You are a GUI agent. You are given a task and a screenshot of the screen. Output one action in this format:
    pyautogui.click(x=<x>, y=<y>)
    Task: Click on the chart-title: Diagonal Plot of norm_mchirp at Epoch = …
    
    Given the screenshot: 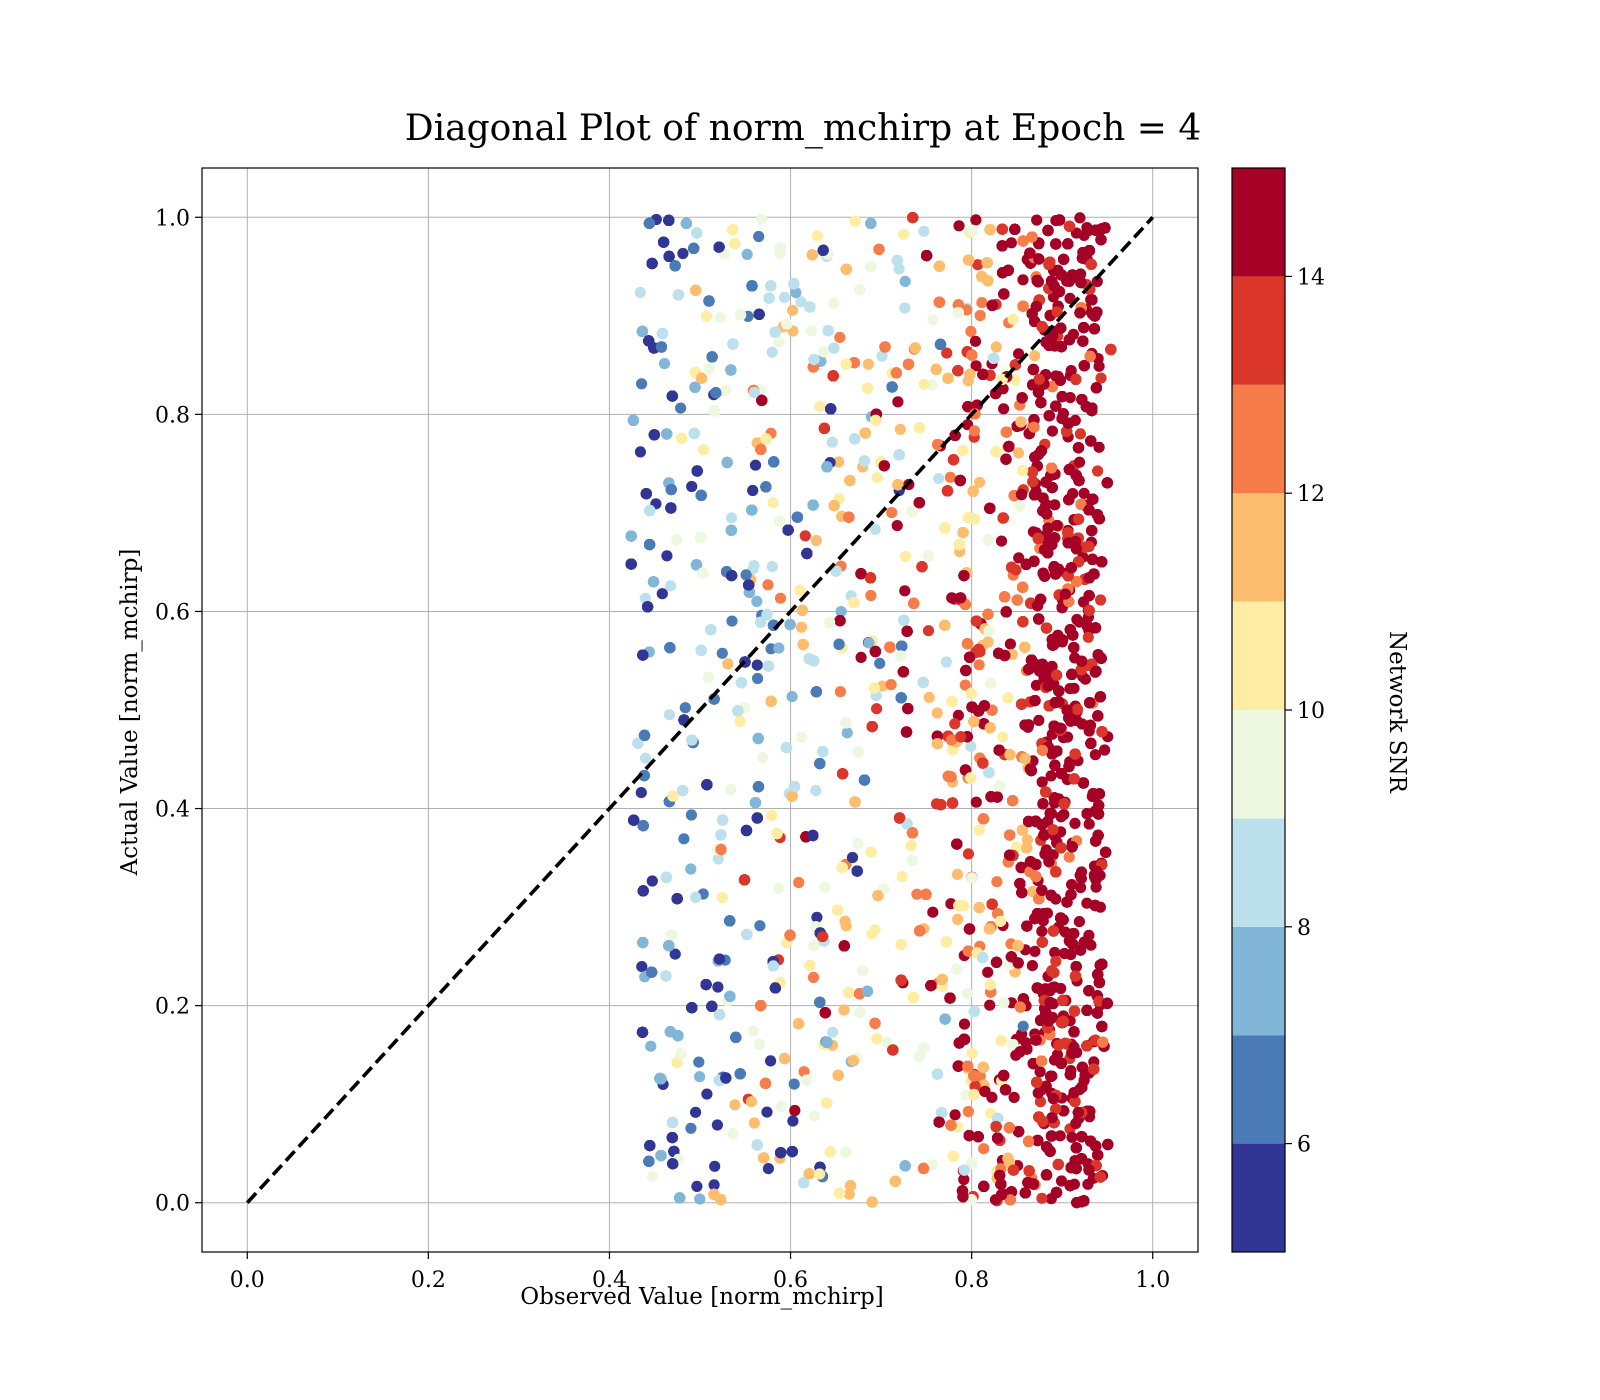 What is the action you would take?
    pyautogui.click(x=803, y=128)
    